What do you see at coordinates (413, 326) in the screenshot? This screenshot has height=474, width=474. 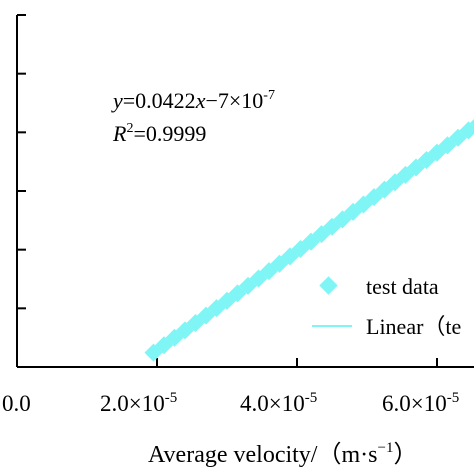 I see `legend-label-linear: Linear（te` at bounding box center [413, 326].